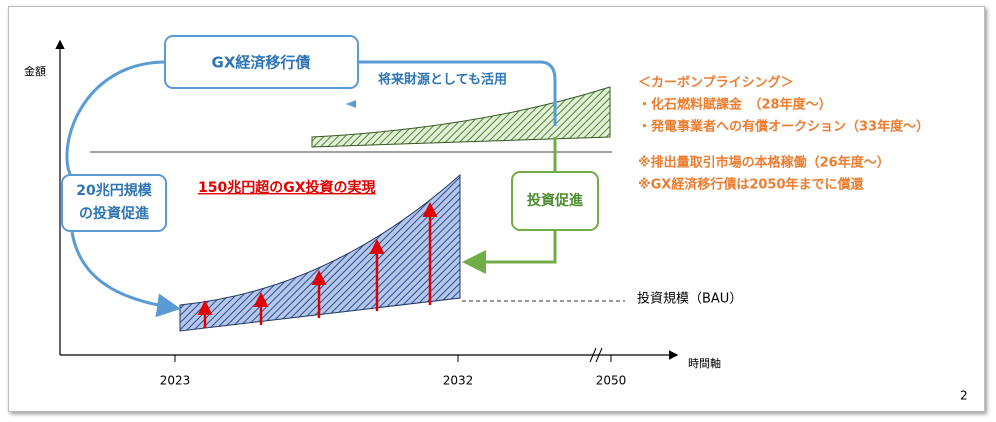 The image size is (996, 422). What do you see at coordinates (735, 105) in the screenshot?
I see `note: ・化石燃料賦課金 （28年度～）` at bounding box center [735, 105].